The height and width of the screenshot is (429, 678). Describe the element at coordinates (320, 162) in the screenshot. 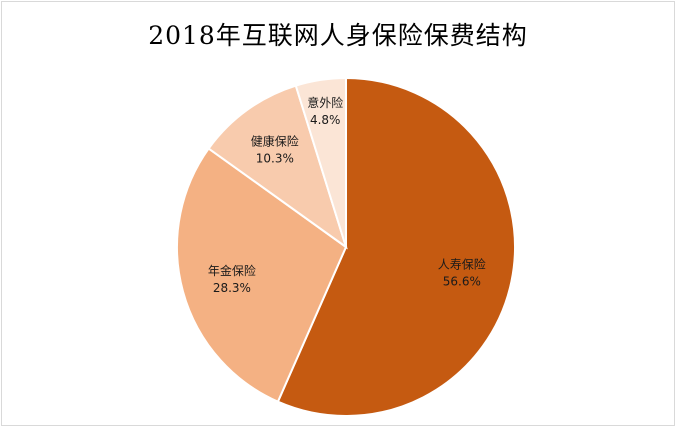

I see `pie-slice-accident` at that location.